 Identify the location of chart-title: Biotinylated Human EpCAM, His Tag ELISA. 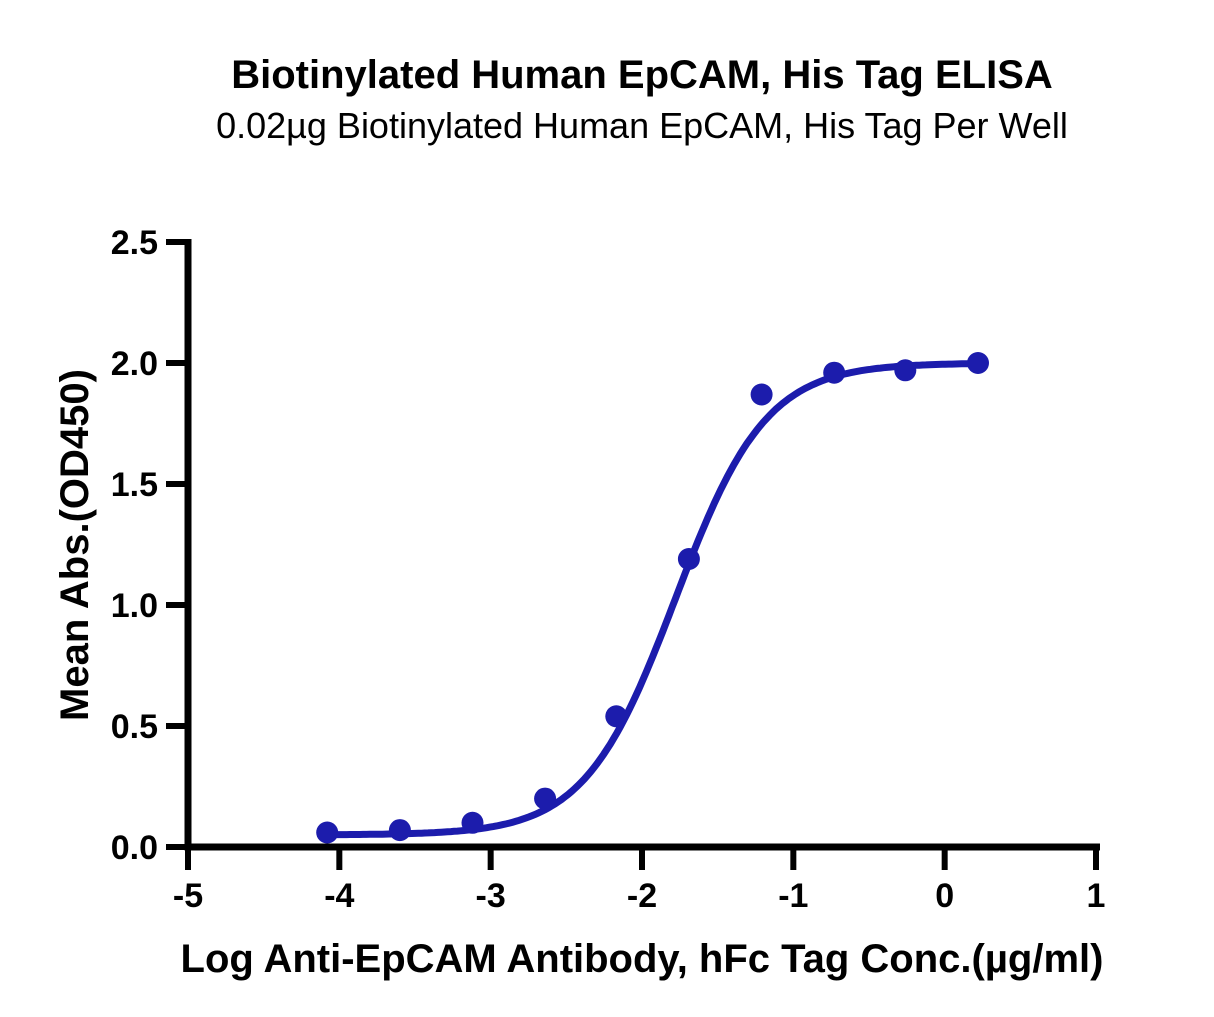
(642, 75).